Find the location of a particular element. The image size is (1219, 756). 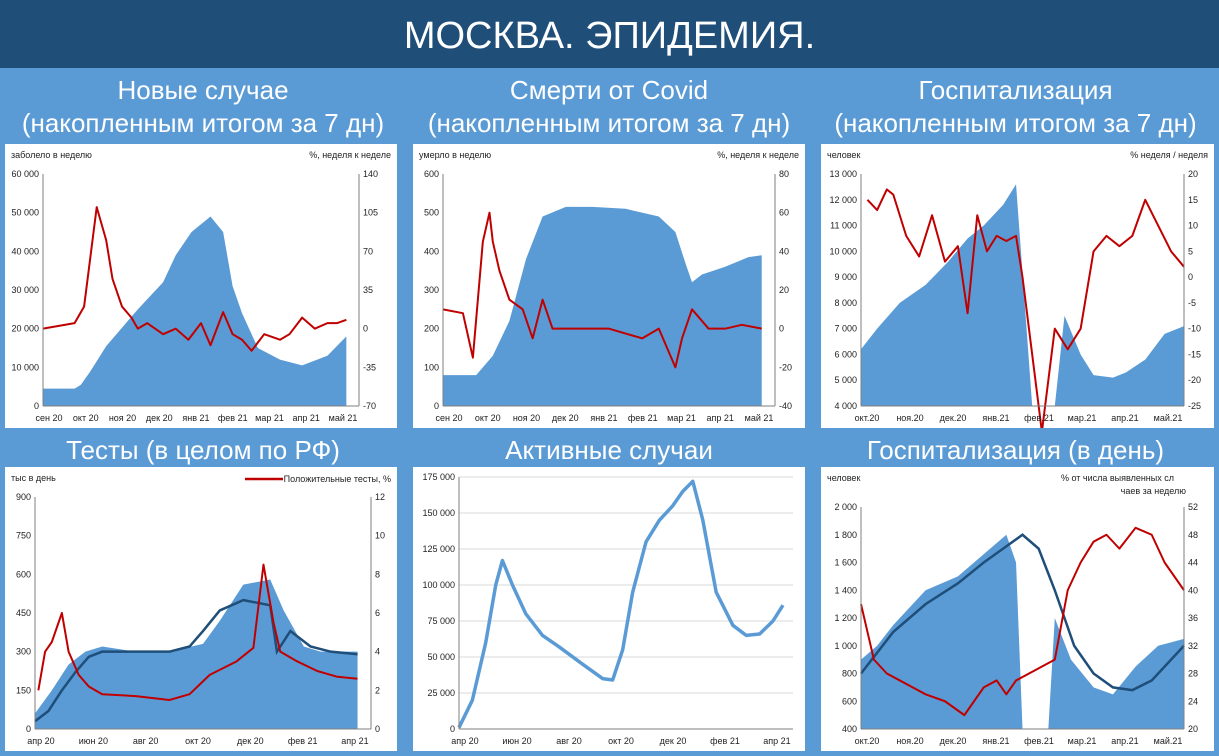

x-tick-label: апр.21 is located at coordinates (1124, 741).